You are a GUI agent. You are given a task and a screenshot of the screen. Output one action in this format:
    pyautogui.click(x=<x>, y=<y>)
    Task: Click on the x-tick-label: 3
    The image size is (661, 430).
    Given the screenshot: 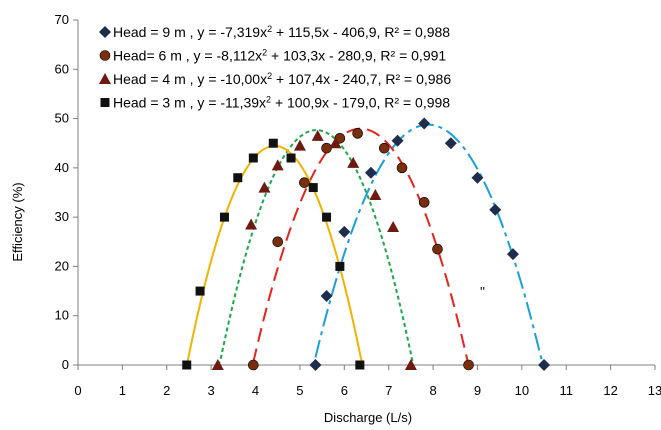 What is the action you would take?
    pyautogui.click(x=211, y=390)
    